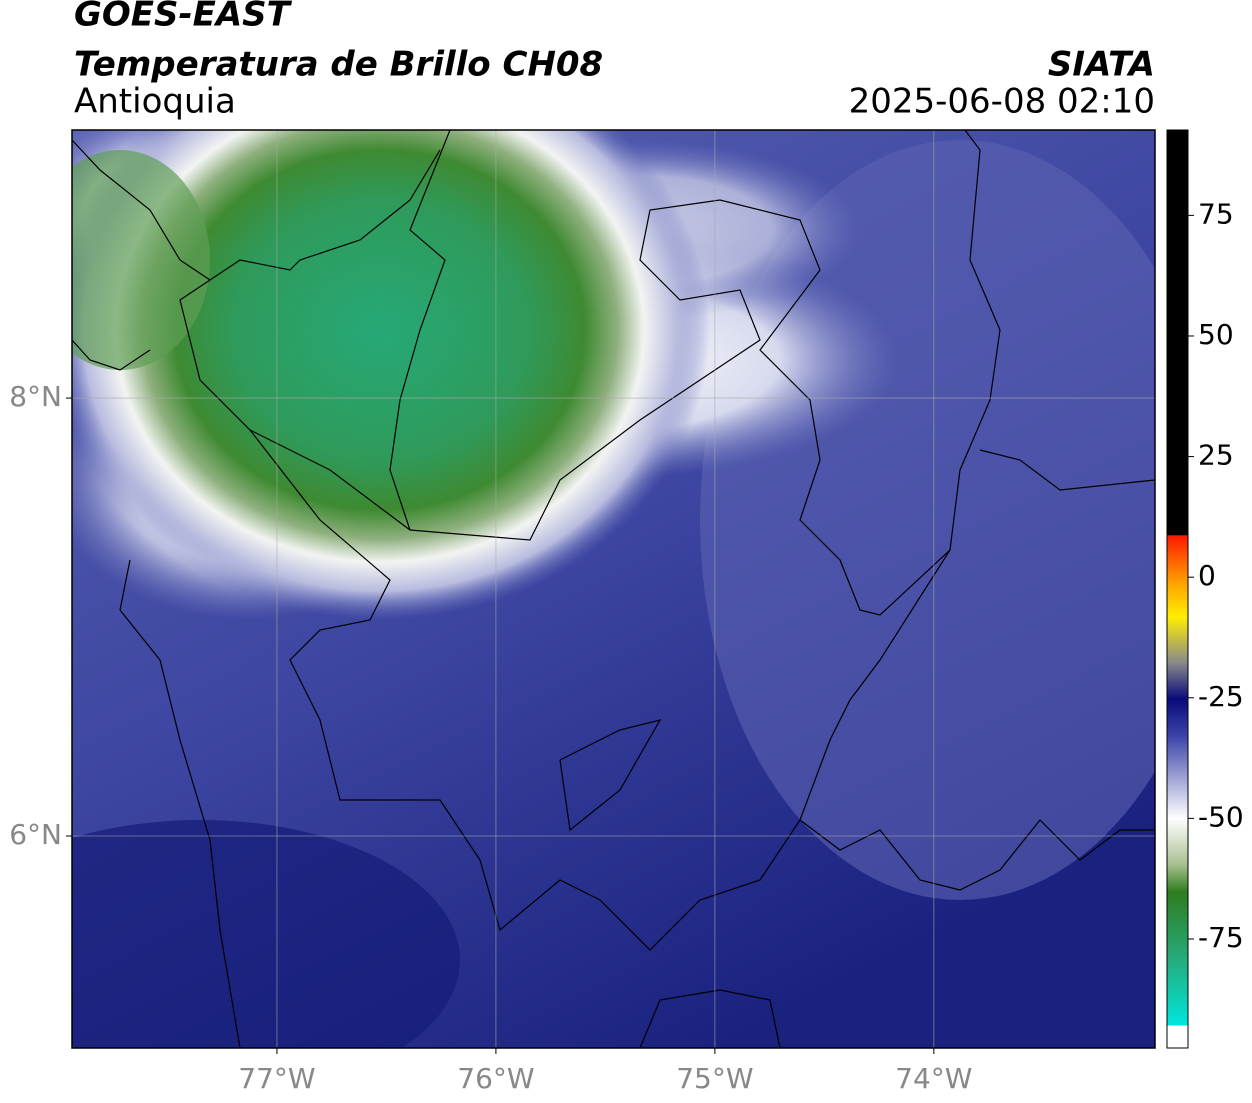 Image resolution: width=1252 pixels, height=1103 pixels. I want to click on colorbar-tick-label: -75, so click(1221, 937).